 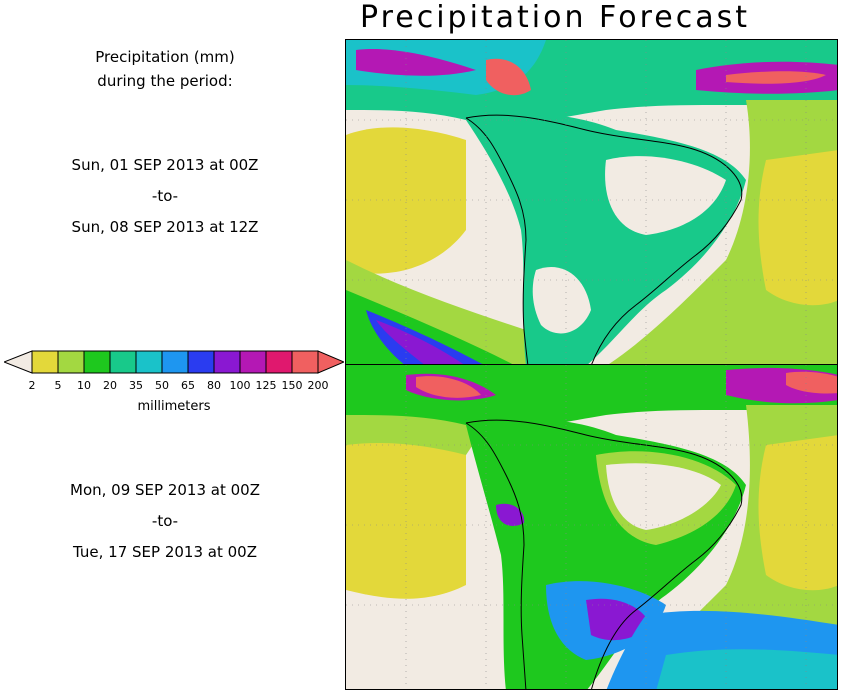 What do you see at coordinates (406, 200) in the screenshot?
I see `map-1-band-dry` at bounding box center [406, 200].